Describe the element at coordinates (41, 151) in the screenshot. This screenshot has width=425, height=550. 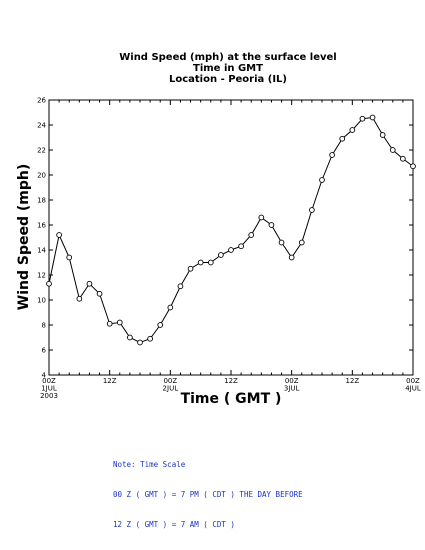
I see `y-tick-label: 22` at that location.